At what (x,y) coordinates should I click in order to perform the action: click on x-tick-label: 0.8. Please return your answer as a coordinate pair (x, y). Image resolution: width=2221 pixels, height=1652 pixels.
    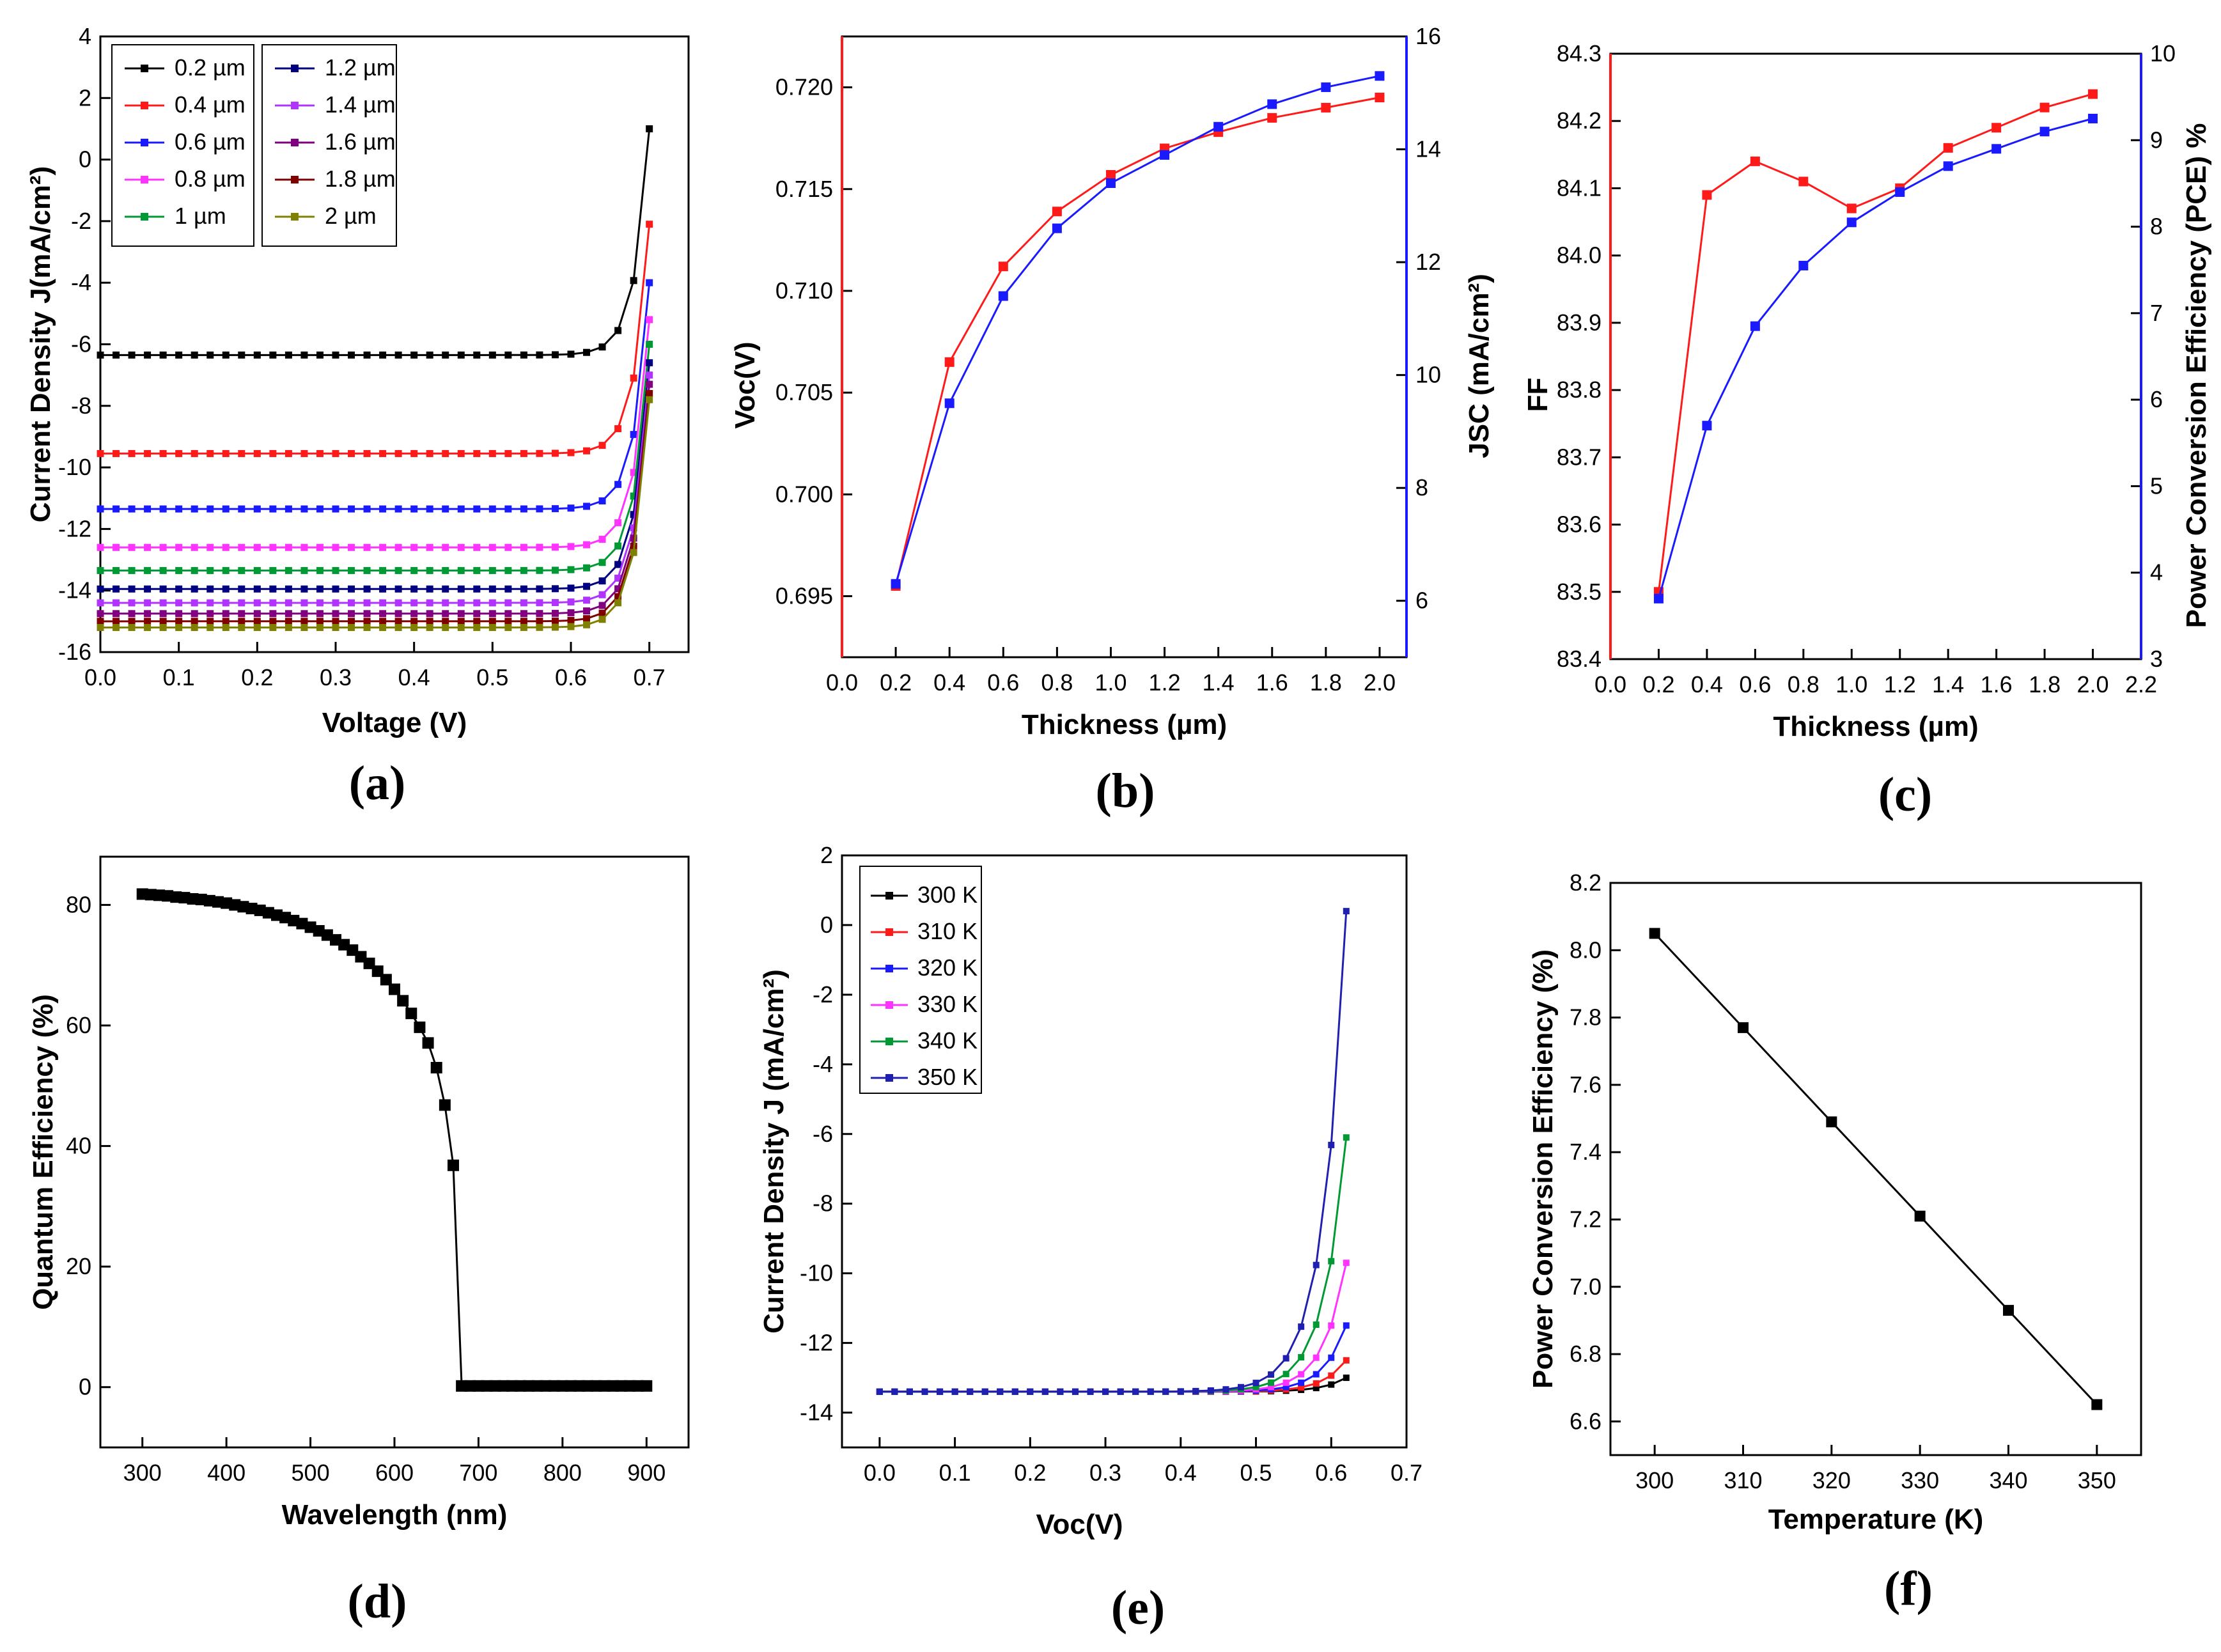
    Looking at the image, I should click on (1057, 683).